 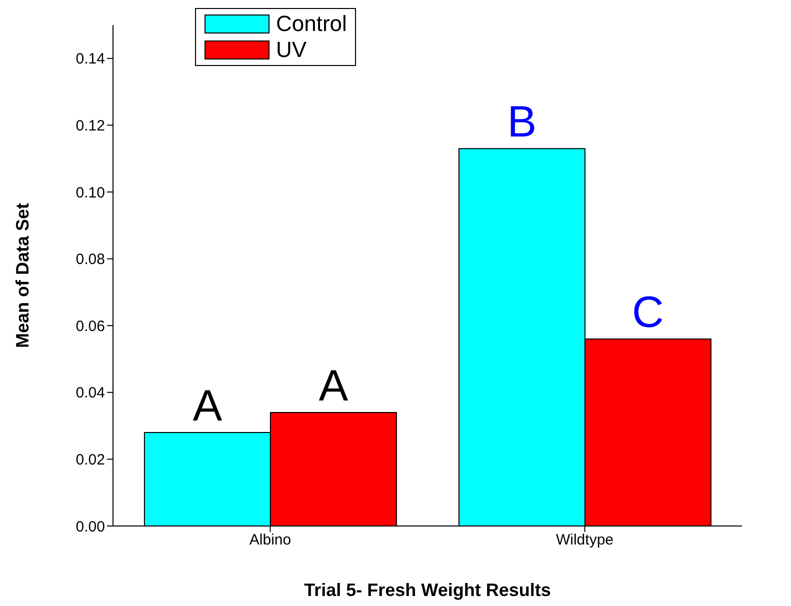 I want to click on x-tick-label: Wildtype, so click(x=585, y=540).